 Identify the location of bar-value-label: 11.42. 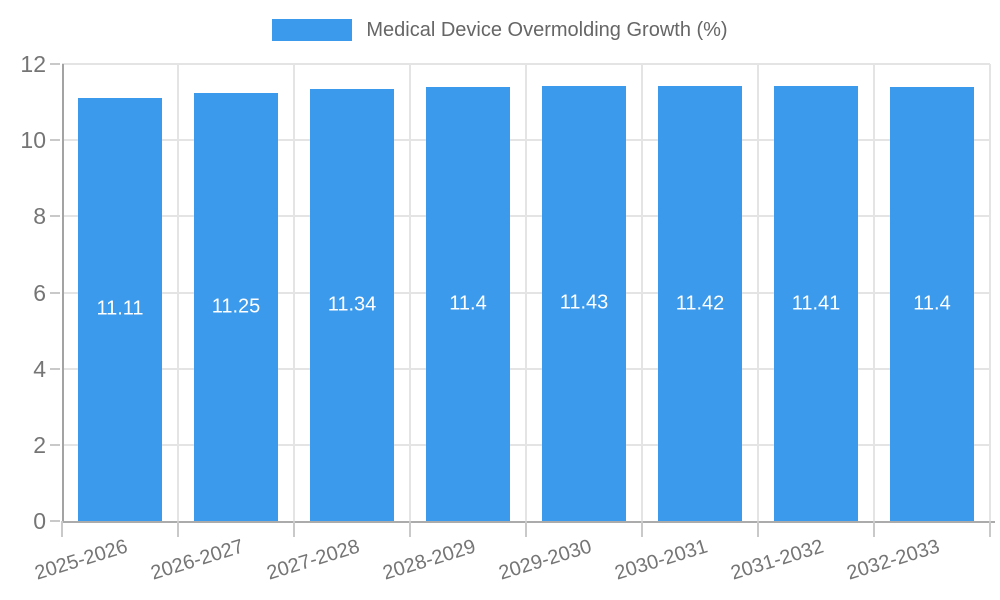
(700, 303).